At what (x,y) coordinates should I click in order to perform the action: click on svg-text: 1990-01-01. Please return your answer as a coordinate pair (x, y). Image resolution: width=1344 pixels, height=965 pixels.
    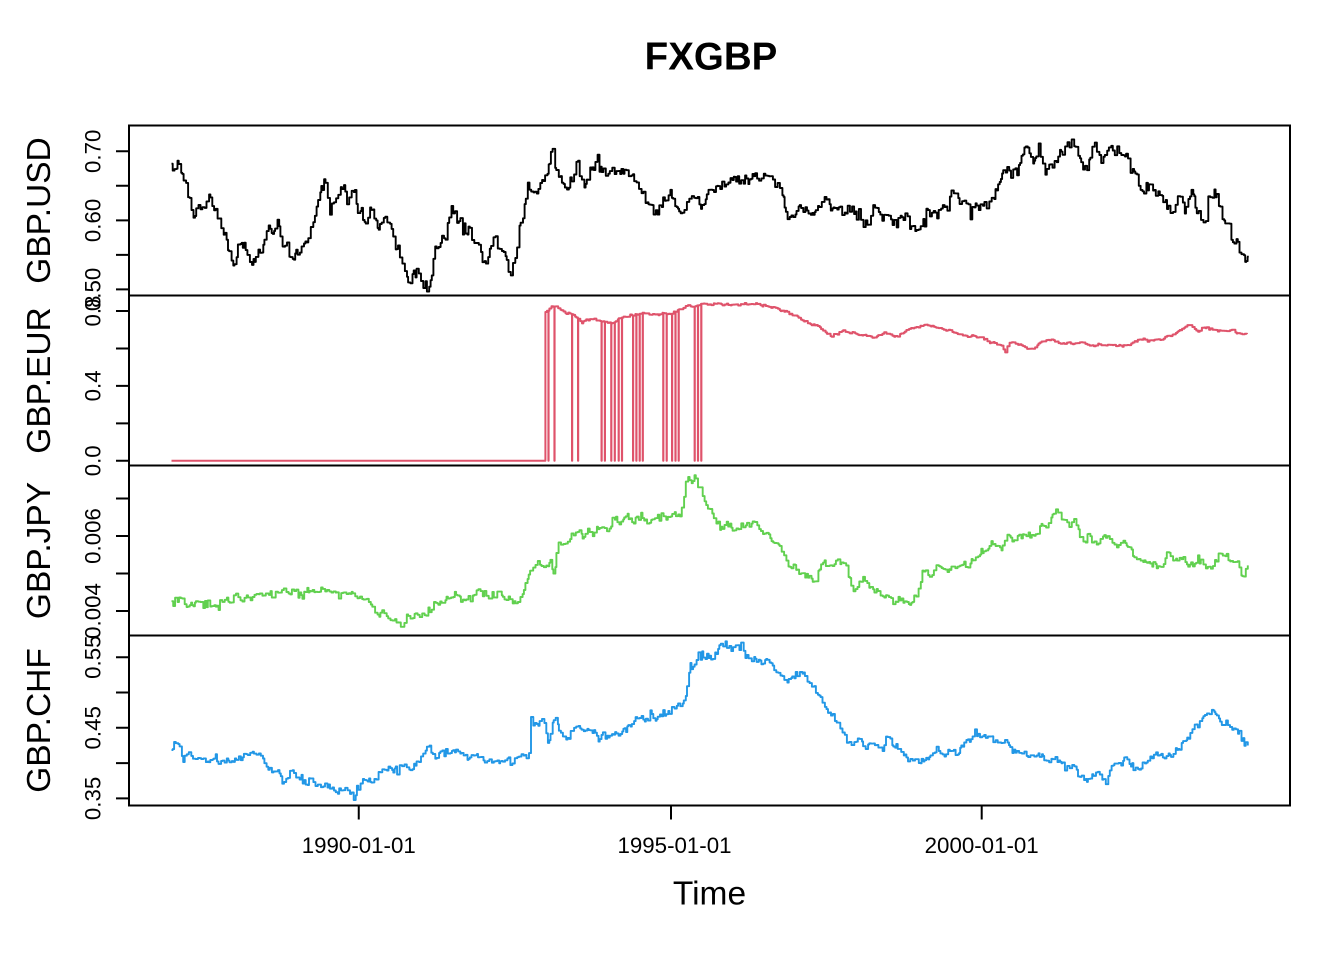
    Looking at the image, I should click on (359, 845).